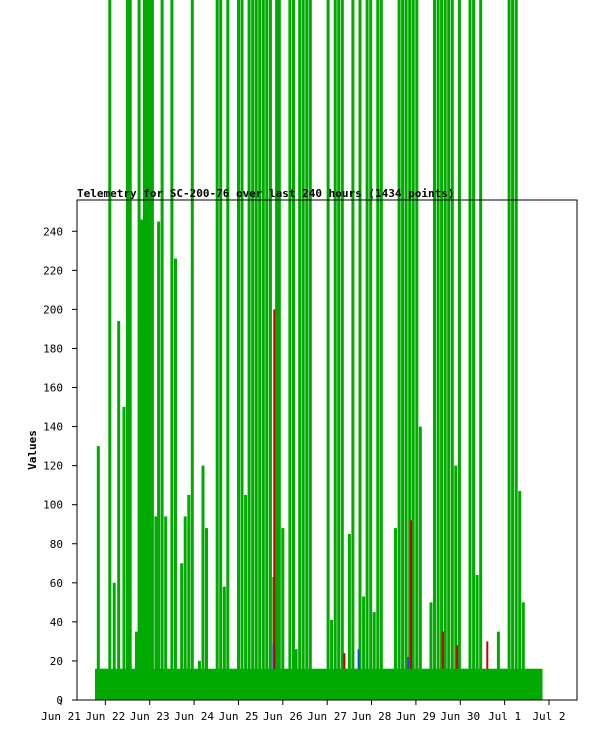 The height and width of the screenshot is (746, 615). What do you see at coordinates (460, 716) in the screenshot?
I see `x-tick-label-9: Jun 30` at bounding box center [460, 716].